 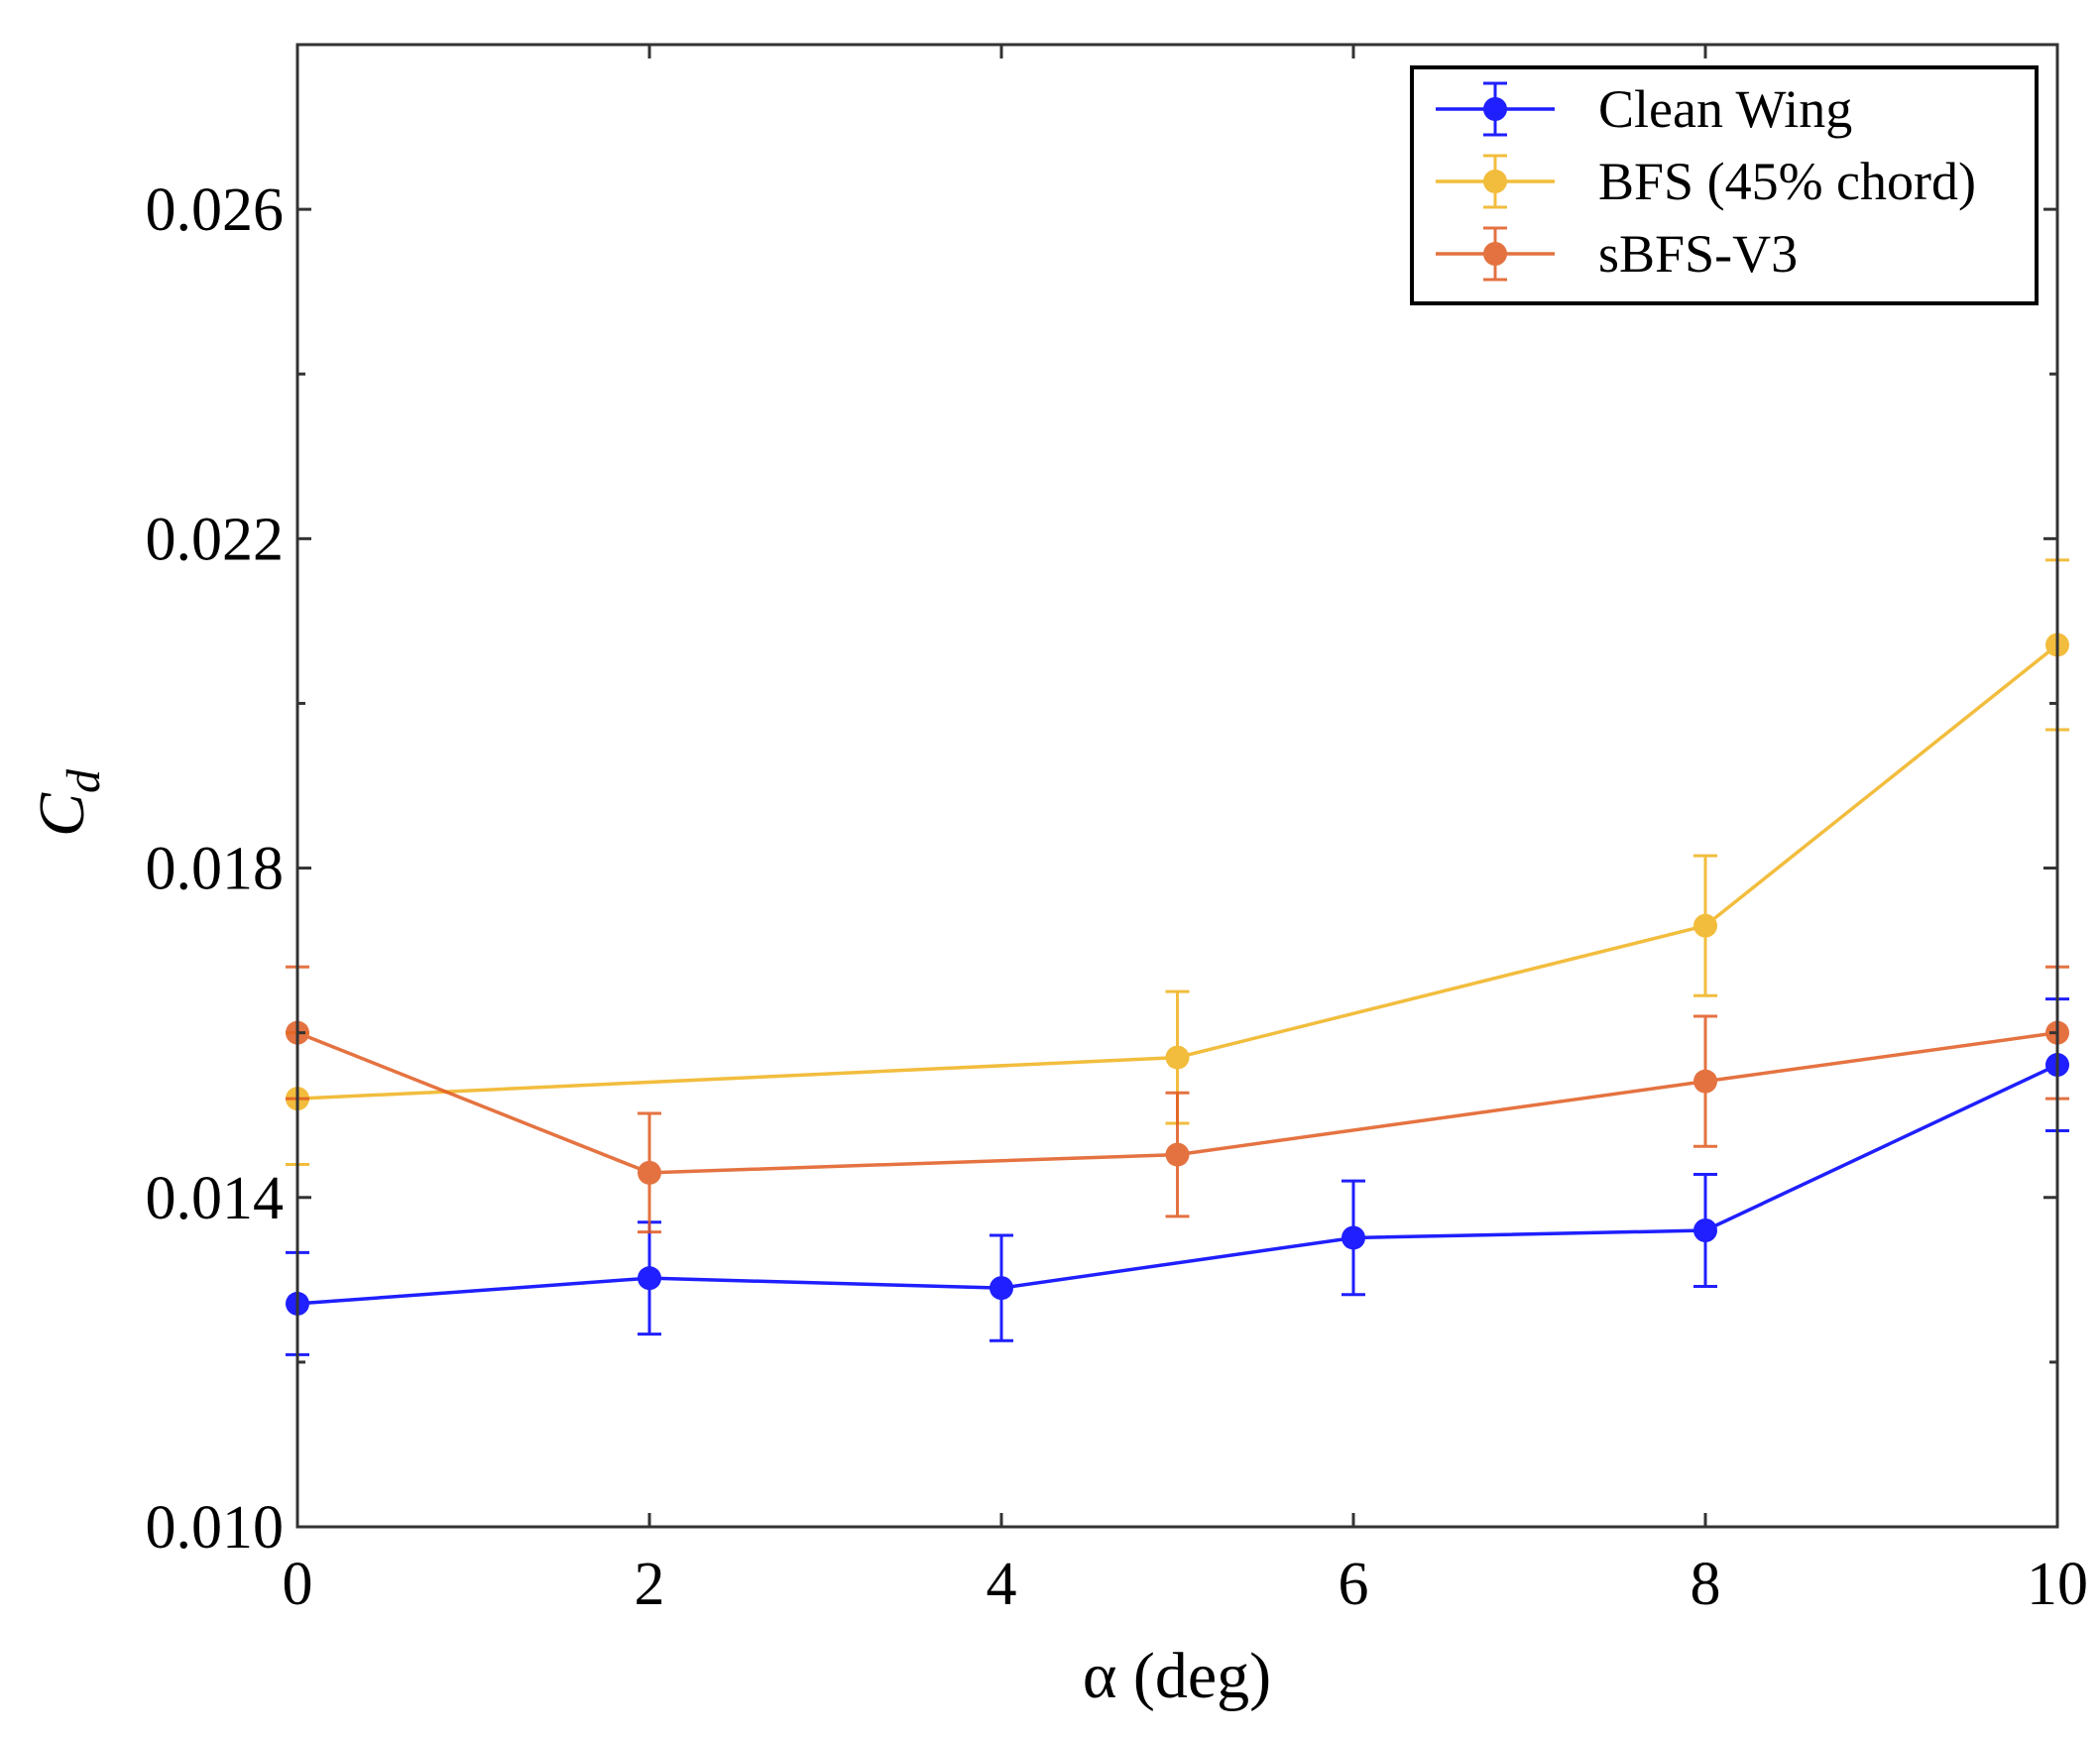 What do you see at coordinates (298, 1584) in the screenshot?
I see `x-tick-label: 0` at bounding box center [298, 1584].